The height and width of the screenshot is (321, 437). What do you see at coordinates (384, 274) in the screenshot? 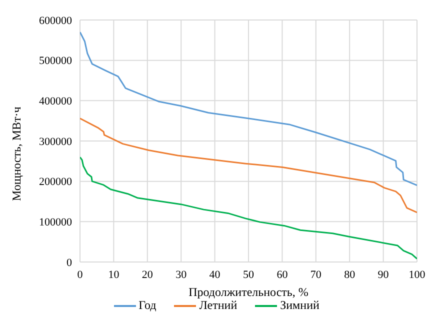
I see `x-tick-label: 90` at bounding box center [384, 274].